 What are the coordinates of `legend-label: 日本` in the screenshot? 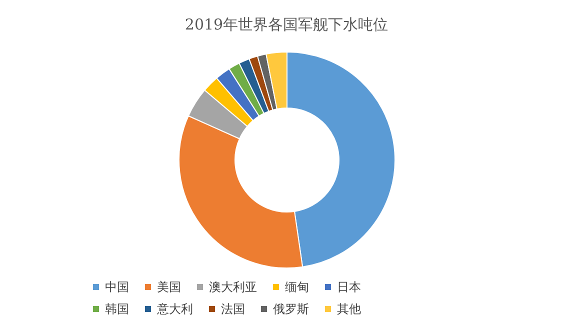 It's located at (349, 287).